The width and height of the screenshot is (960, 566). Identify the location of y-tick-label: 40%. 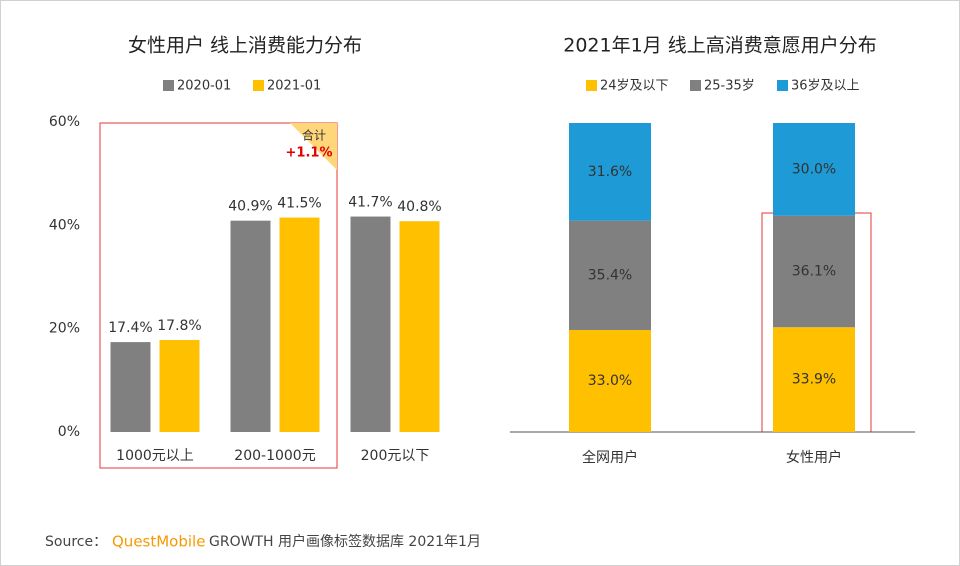
(64, 225).